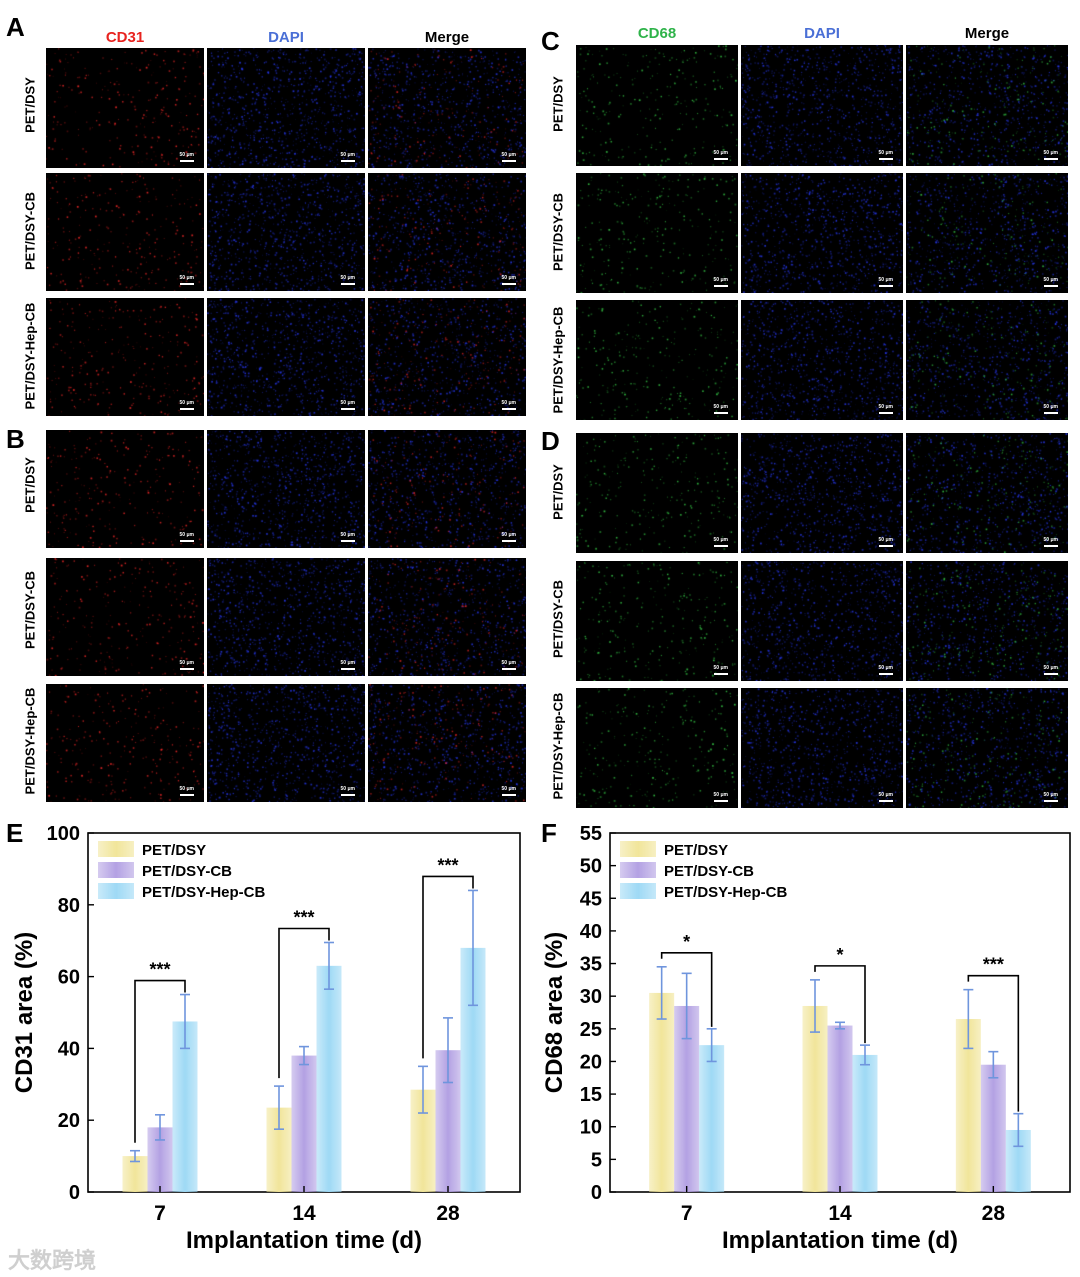 This screenshot has width=1080, height=1277. Describe the element at coordinates (15, 833) in the screenshot. I see `panel-label-e: E` at that location.